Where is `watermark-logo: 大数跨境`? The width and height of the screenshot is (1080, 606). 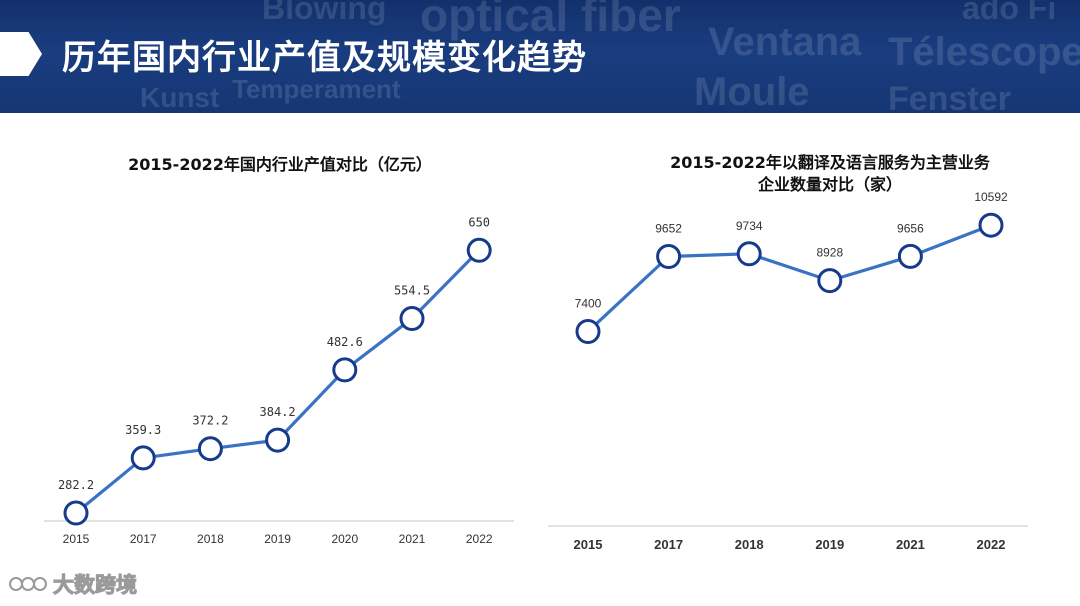 watermark-logo: 大数跨境 is located at coordinates (73, 584).